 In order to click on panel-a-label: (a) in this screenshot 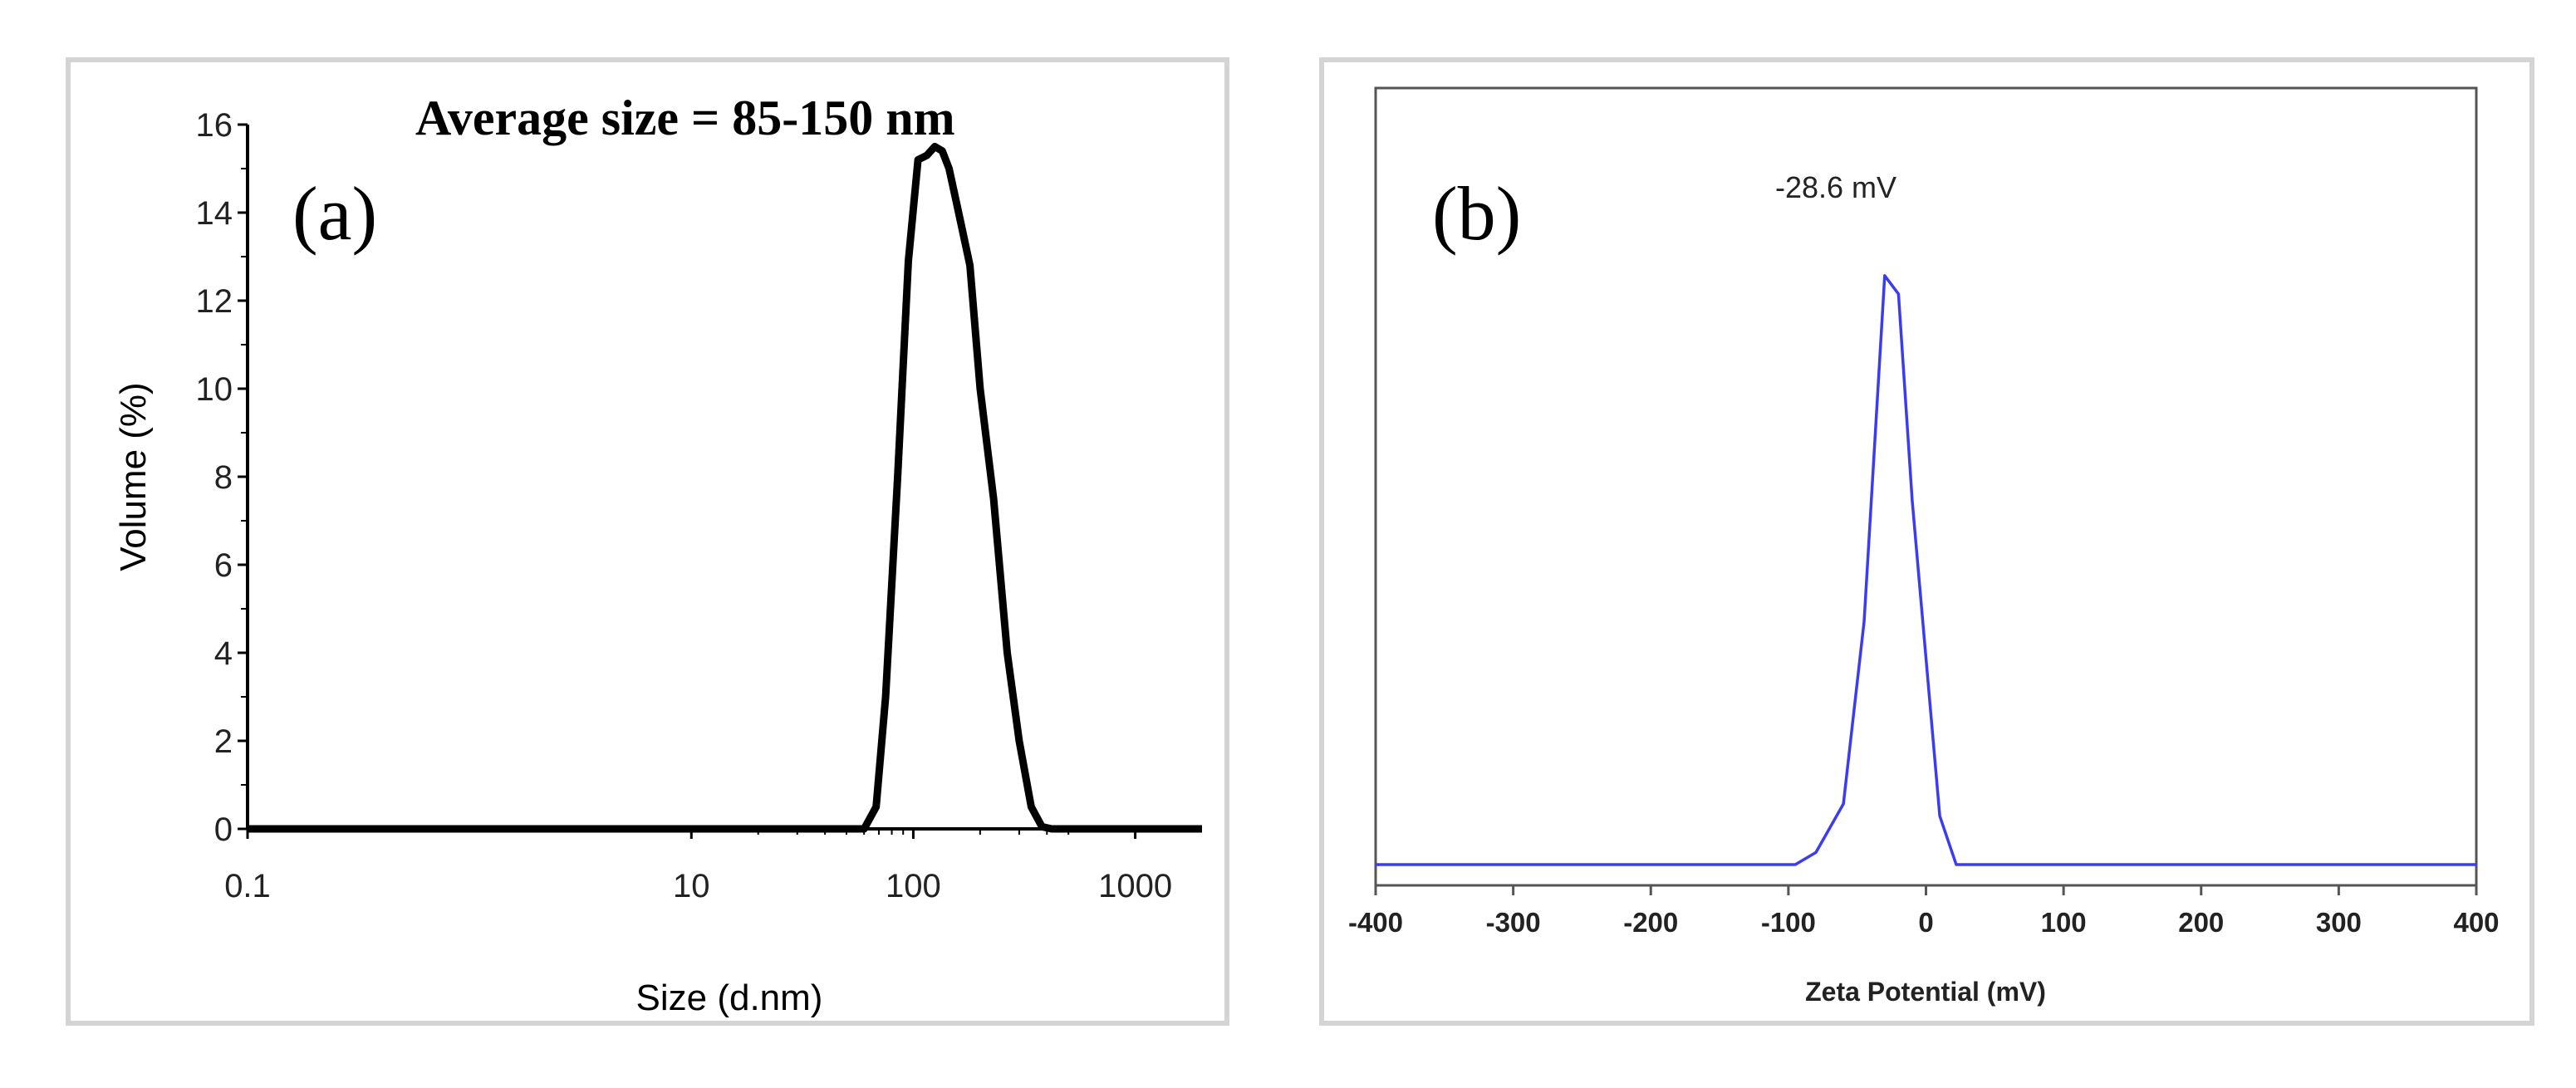, I will do `click(334, 213)`.